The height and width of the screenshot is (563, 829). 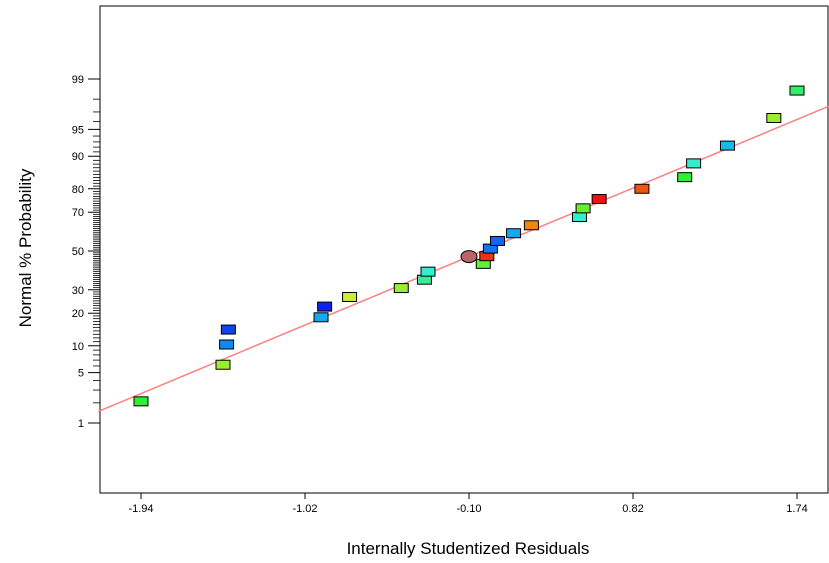 I want to click on x-axis-title: Internally Studentized Residuals, so click(x=468, y=548).